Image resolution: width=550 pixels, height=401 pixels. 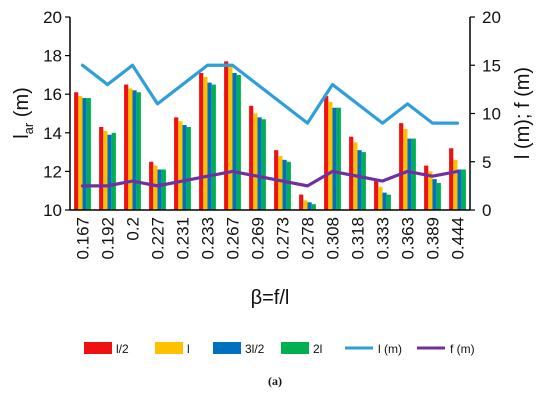 What do you see at coordinates (295, 348) in the screenshot?
I see `legend-swatch-2l` at bounding box center [295, 348].